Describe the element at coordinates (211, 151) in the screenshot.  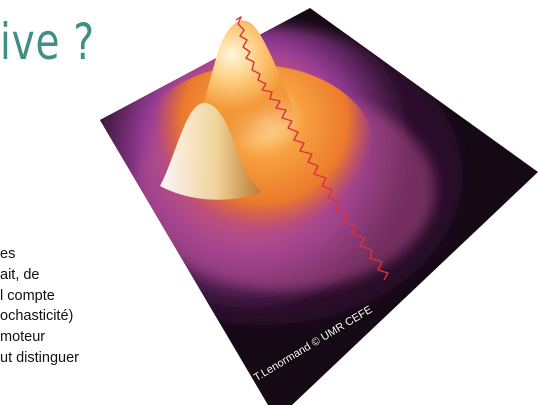
I see `fitness-peak-secondary` at that location.